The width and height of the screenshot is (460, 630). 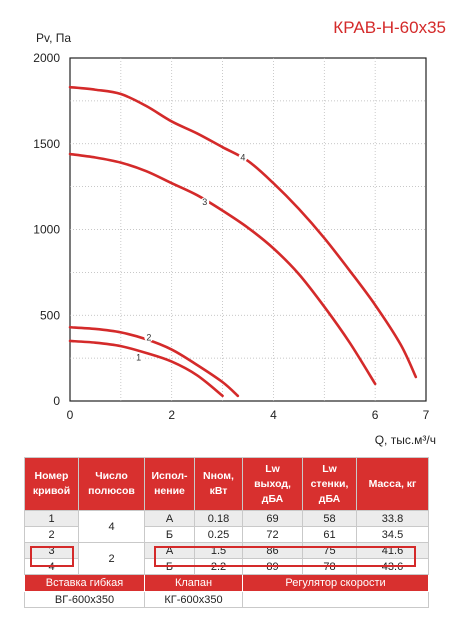 What do you see at coordinates (329, 550) in the screenshot?
I see `cell-lw-wall: 75` at bounding box center [329, 550].